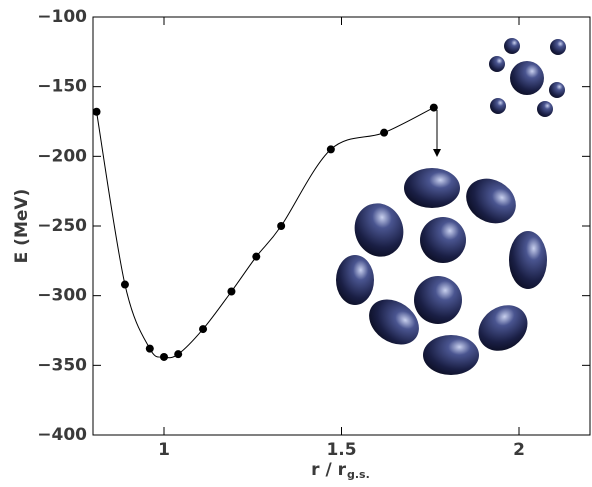  Describe the element at coordinates (341, 450) in the screenshot. I see `x-tick-label: 1.5` at that location.